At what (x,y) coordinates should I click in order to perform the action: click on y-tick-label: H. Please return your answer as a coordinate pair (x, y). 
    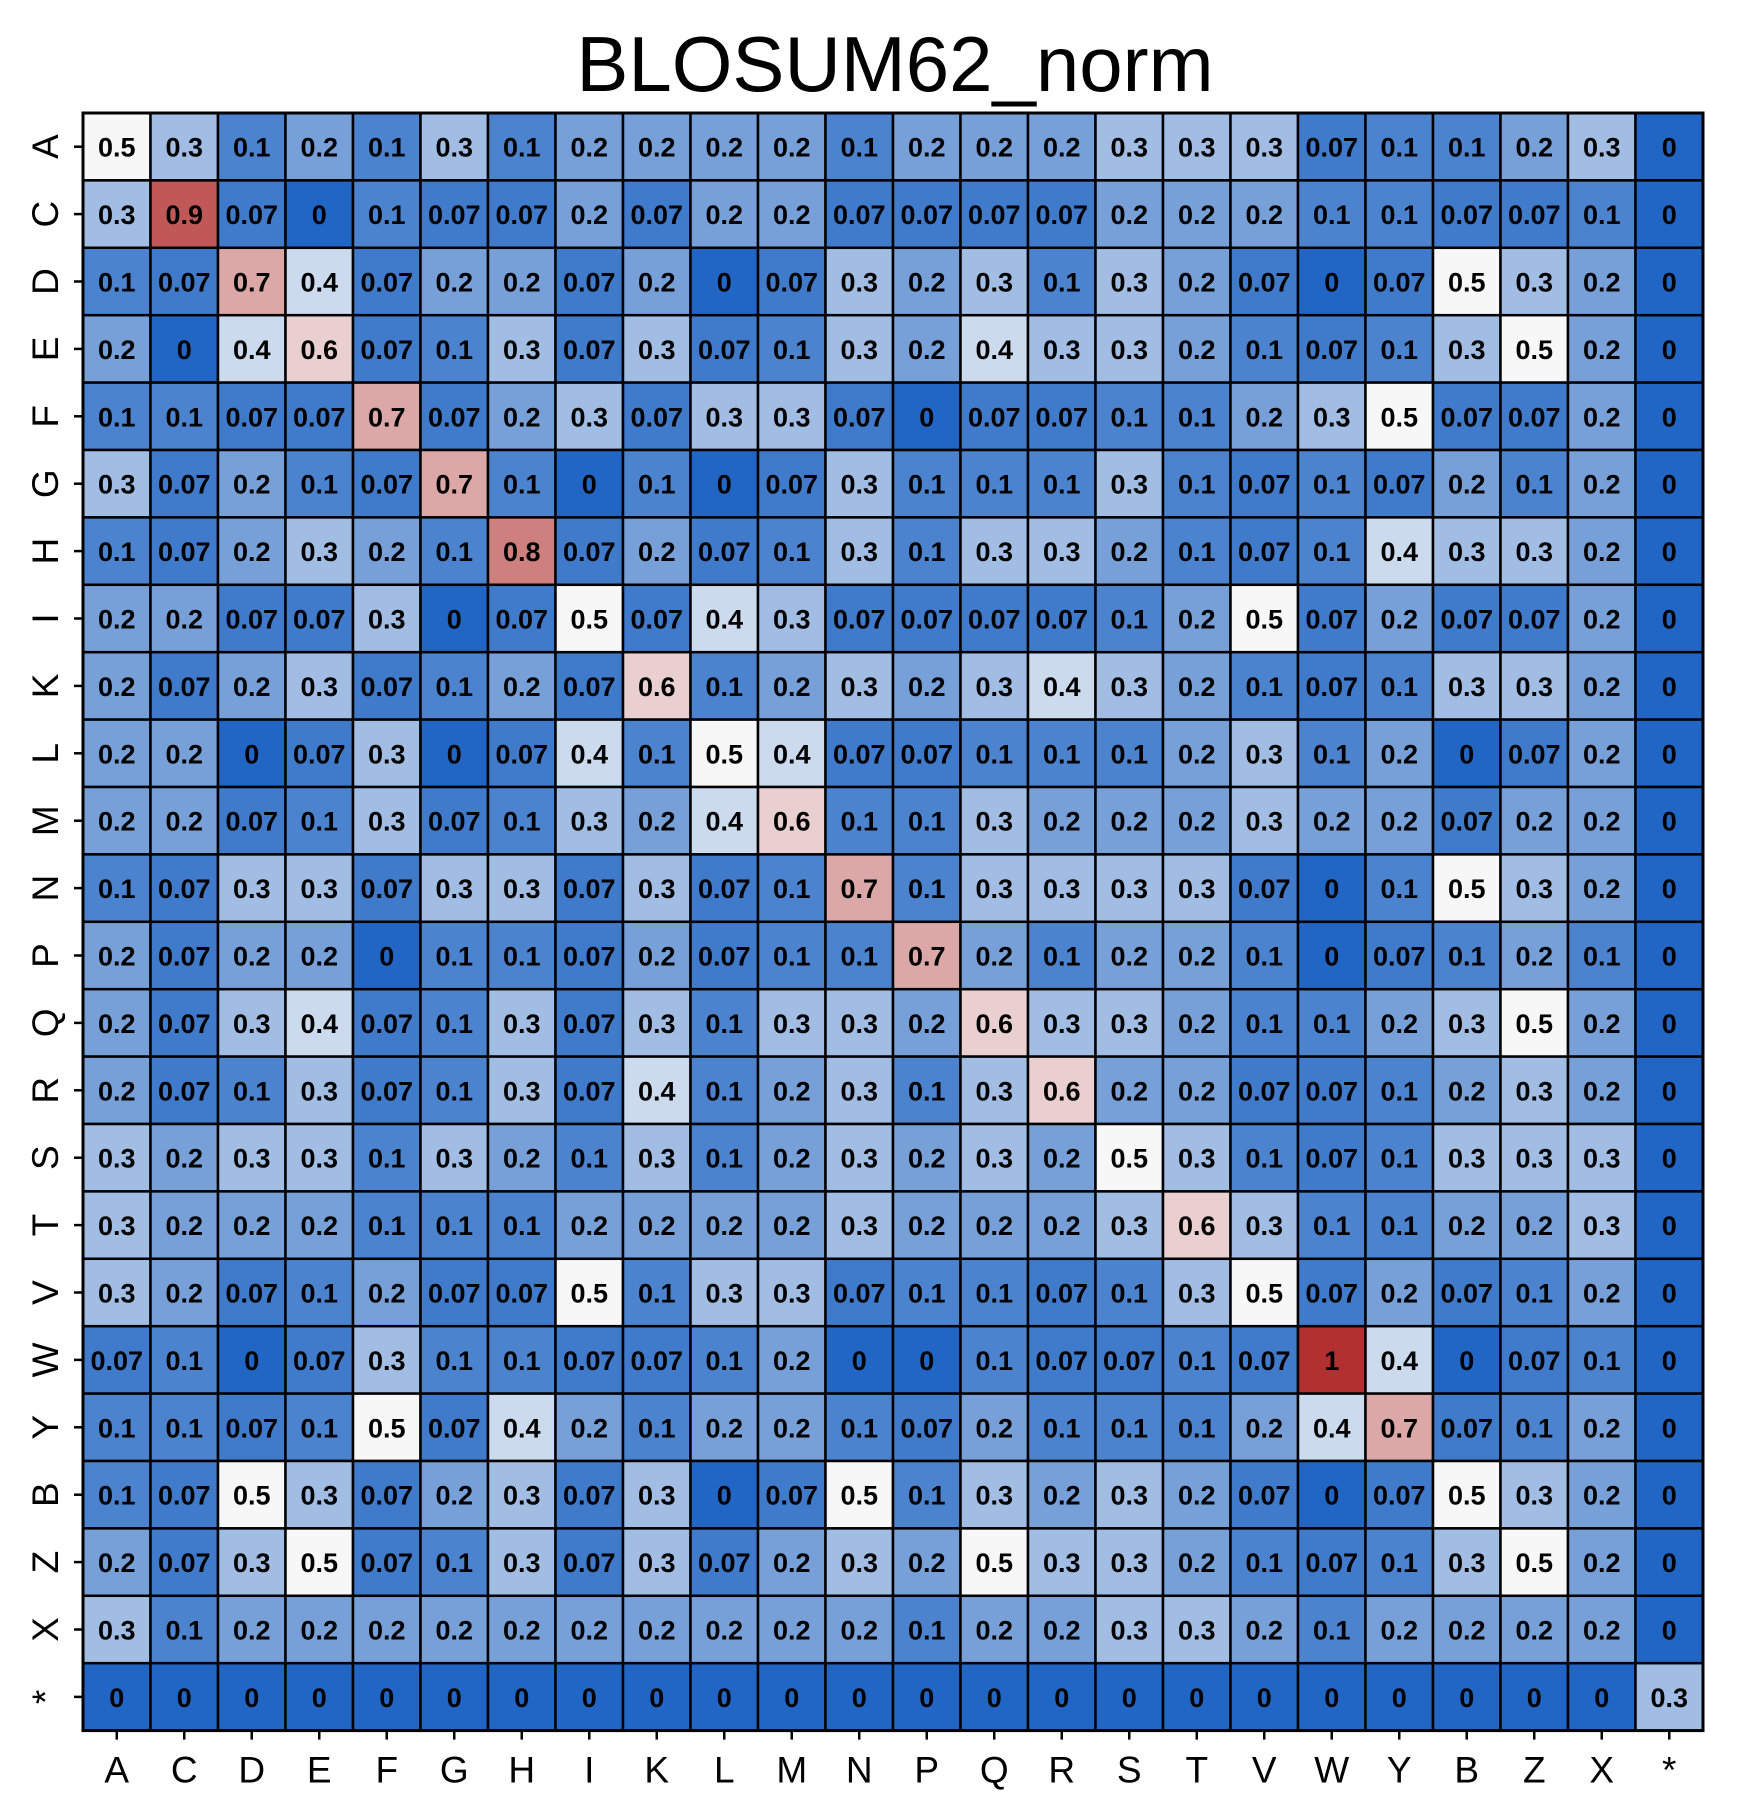
    Looking at the image, I should click on (45, 551).